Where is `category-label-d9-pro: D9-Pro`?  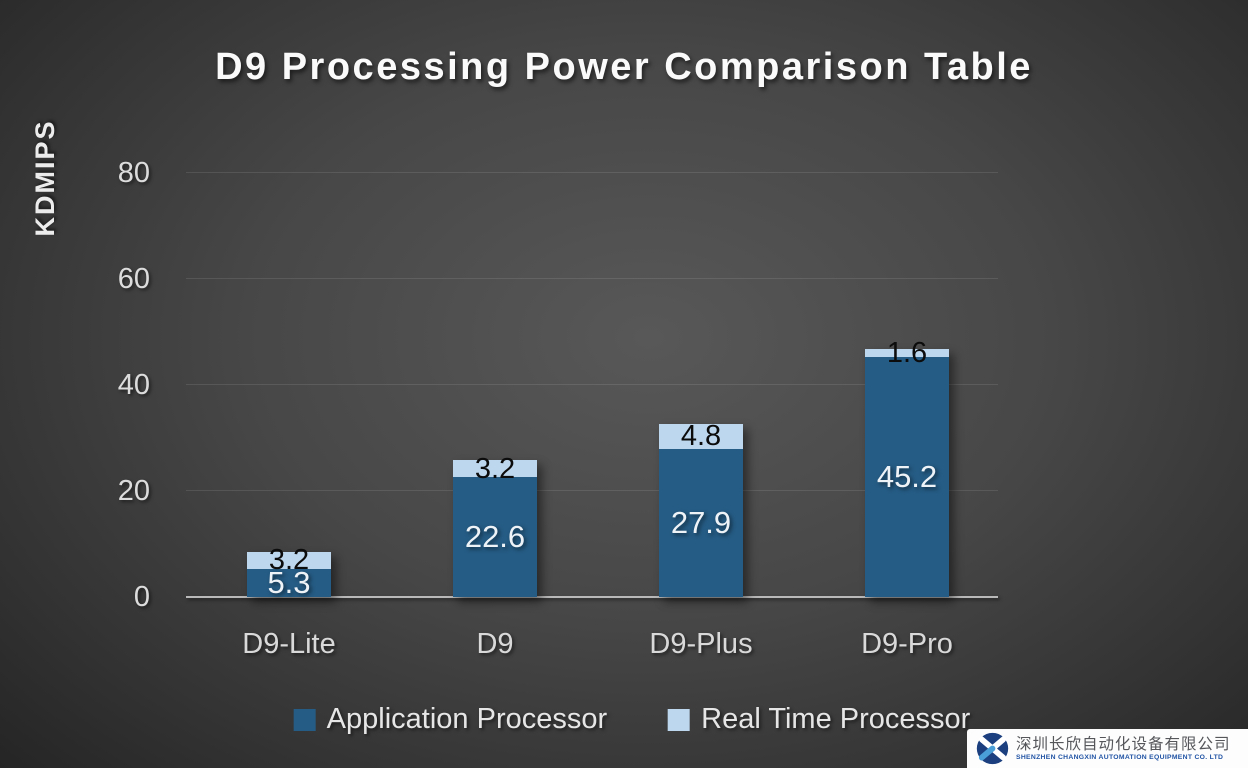
category-label-d9-pro: D9-Pro is located at coordinates (907, 644).